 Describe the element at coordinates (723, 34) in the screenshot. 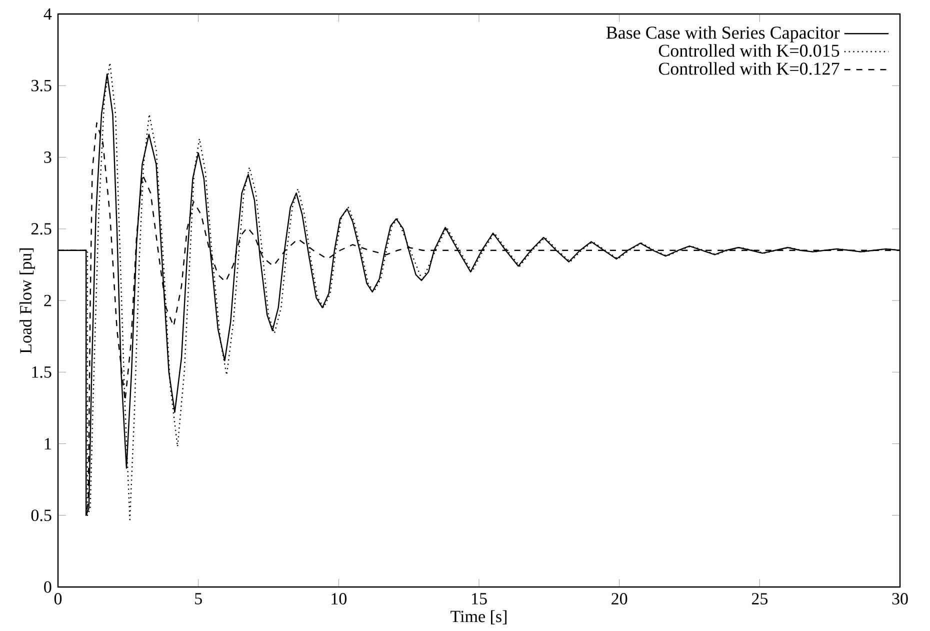

I see `legend-label: Base Case with Series Capacitor` at that location.